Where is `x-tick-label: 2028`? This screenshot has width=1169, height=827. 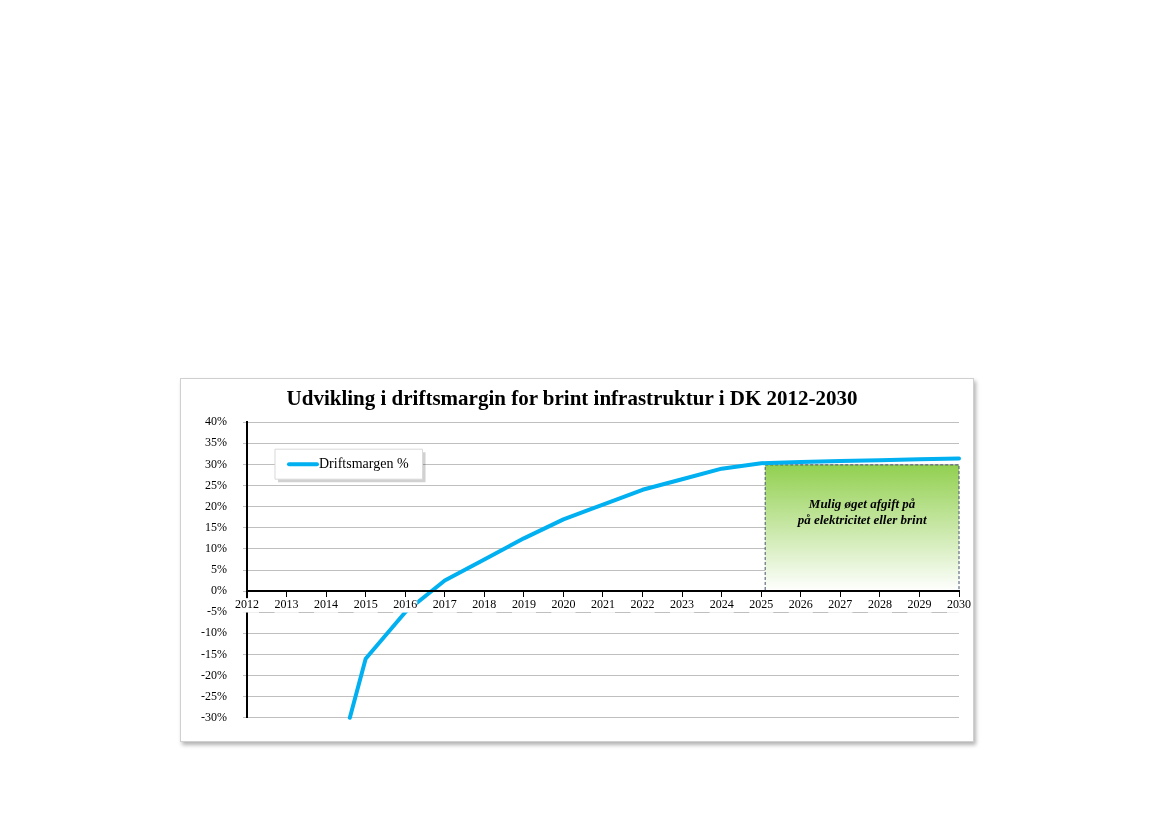
x-tick-label: 2028 is located at coordinates (879, 604).